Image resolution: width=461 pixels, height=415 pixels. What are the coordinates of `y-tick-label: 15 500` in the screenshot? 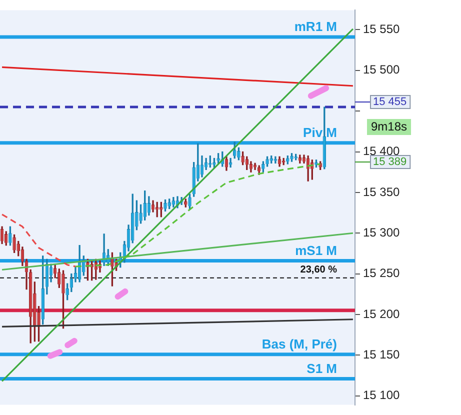 It's located at (381, 69).